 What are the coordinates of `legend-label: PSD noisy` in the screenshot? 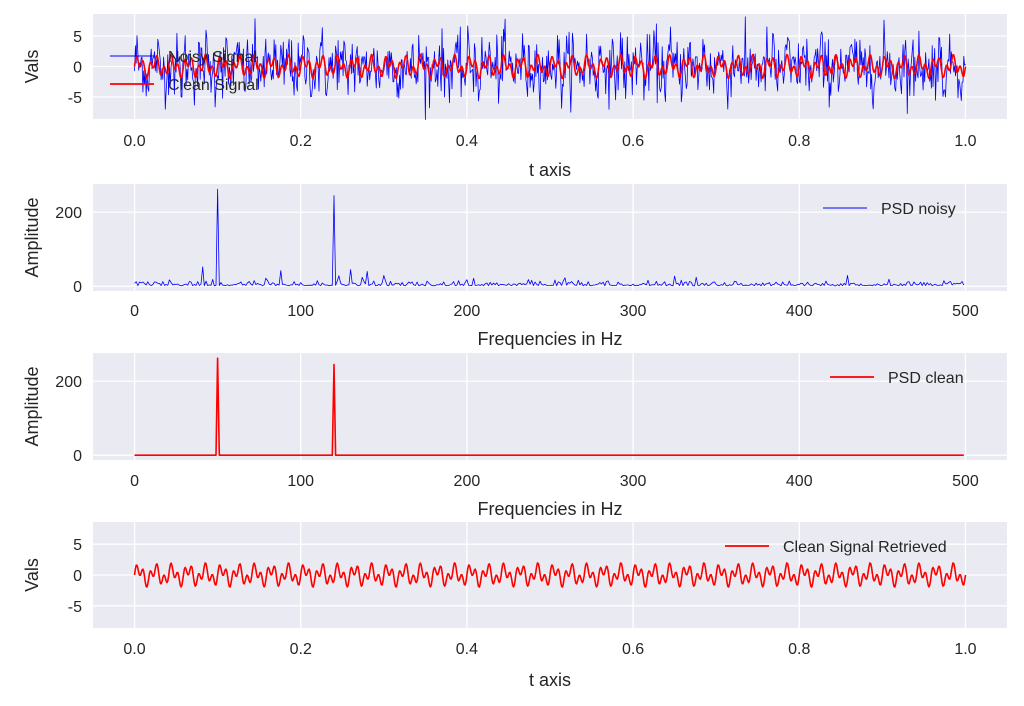 It's located at (918, 209).